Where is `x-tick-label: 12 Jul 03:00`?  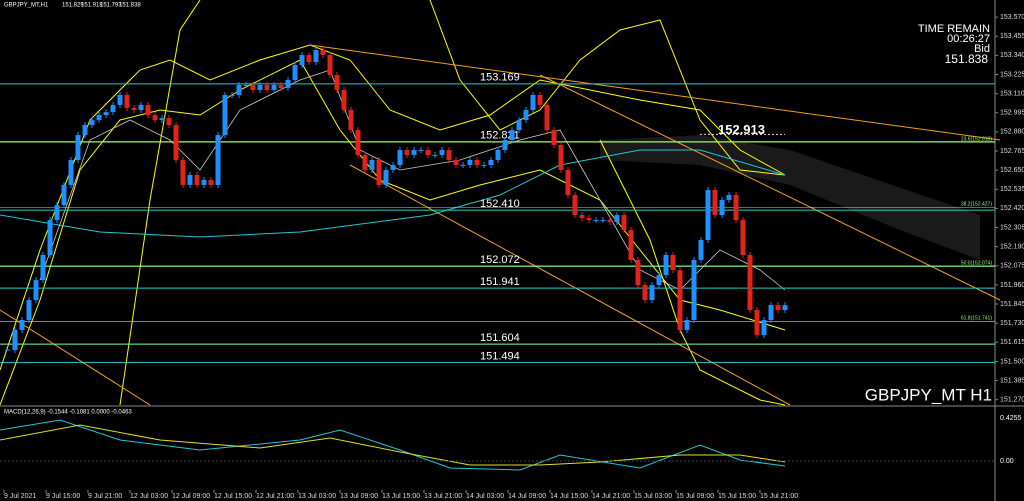 x-tick-label: 12 Jul 03:00 is located at coordinates (149, 496).